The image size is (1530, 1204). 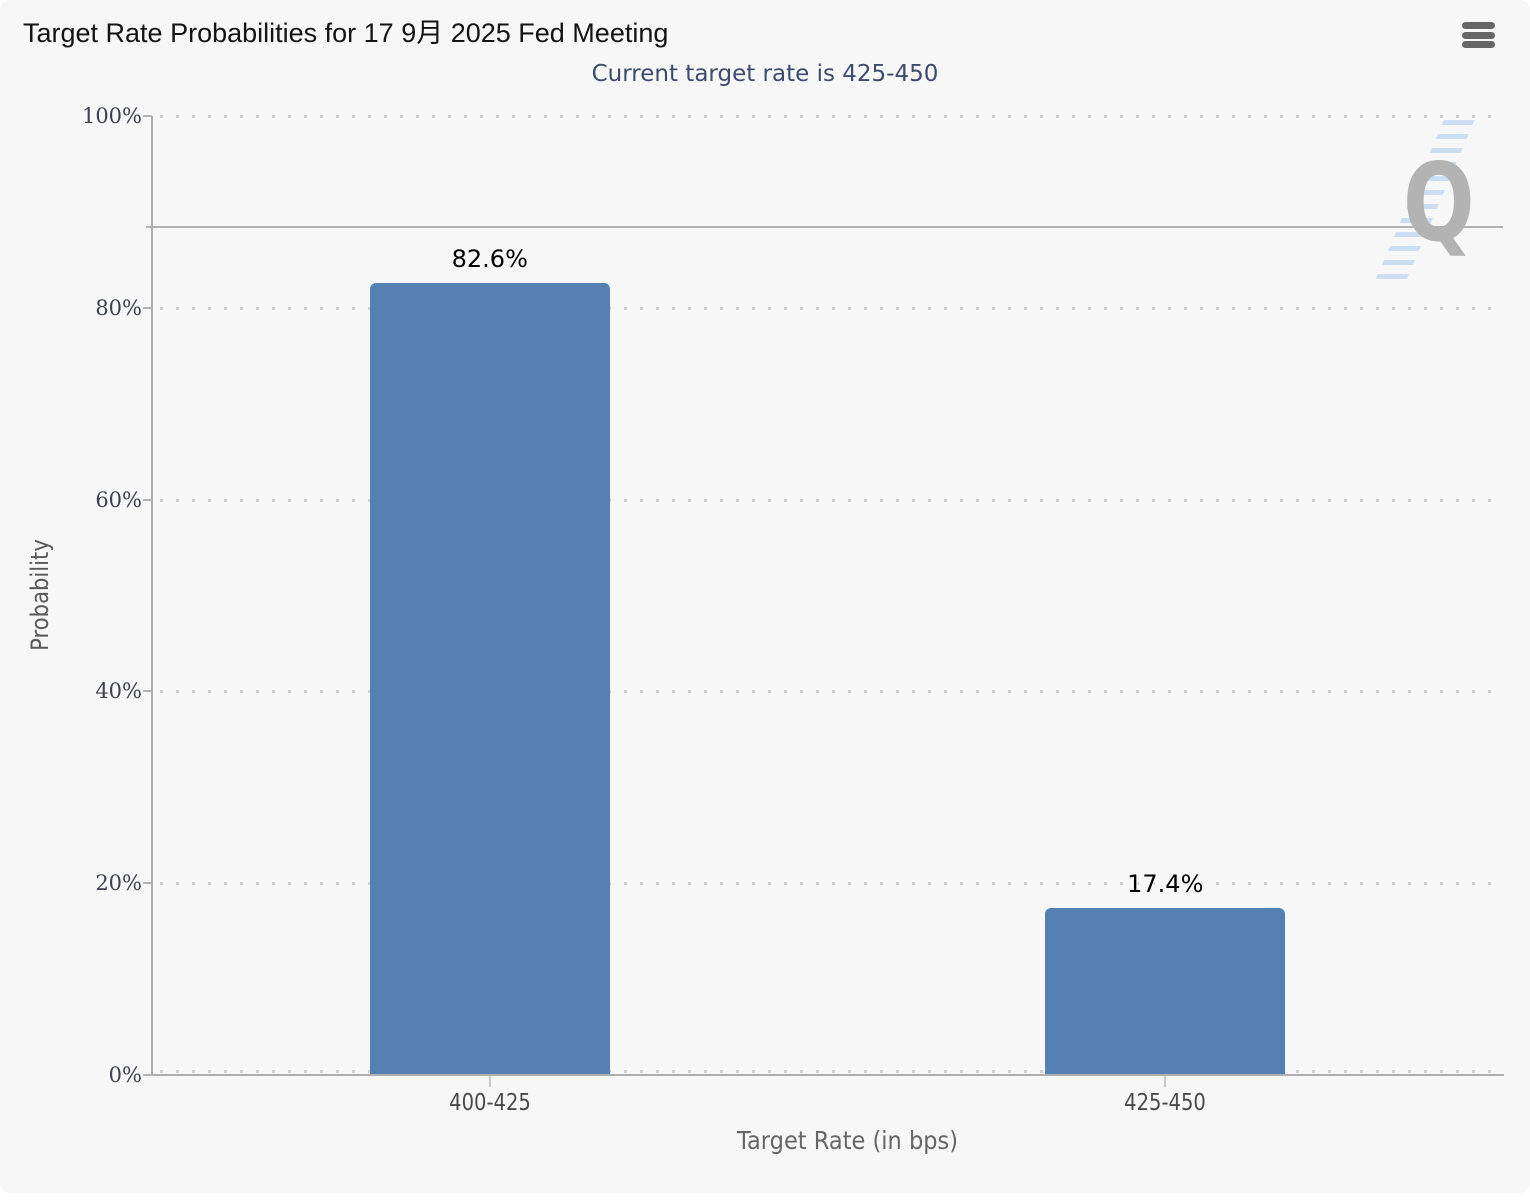 What do you see at coordinates (111, 116) in the screenshot?
I see `y-tick-label: 100%` at bounding box center [111, 116].